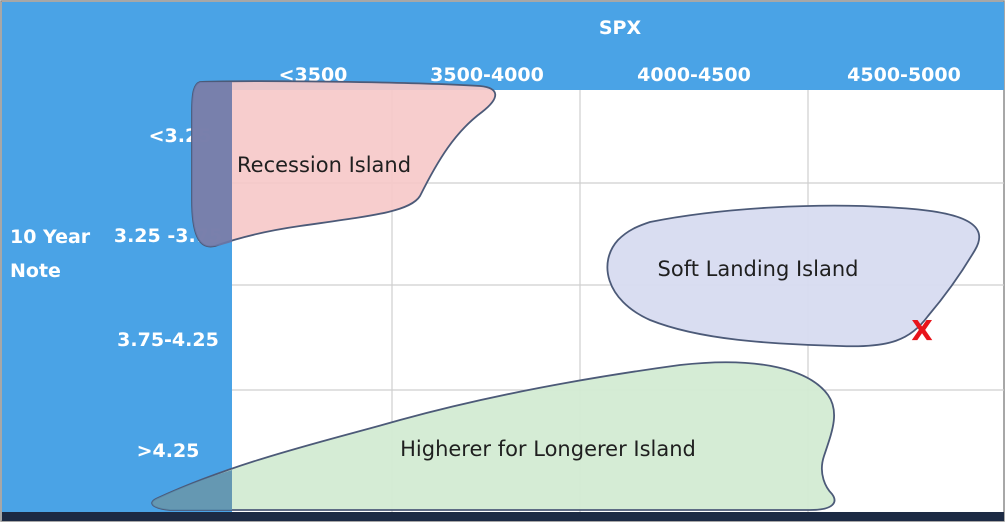 The width and height of the screenshot is (1006, 525). What do you see at coordinates (212, 164) in the screenshot?
I see `recession-island-overlap` at bounding box center [212, 164].